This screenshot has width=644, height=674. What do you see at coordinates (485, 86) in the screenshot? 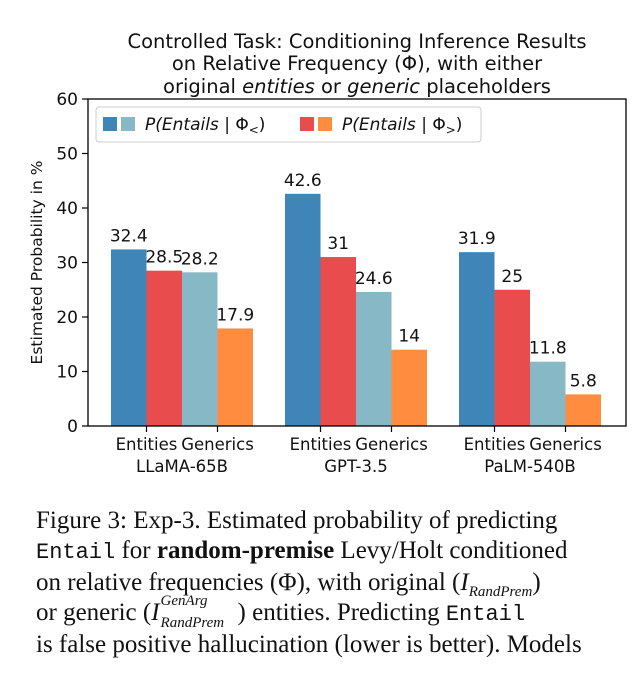
I see `chart-title-part: placeholders` at bounding box center [485, 86].